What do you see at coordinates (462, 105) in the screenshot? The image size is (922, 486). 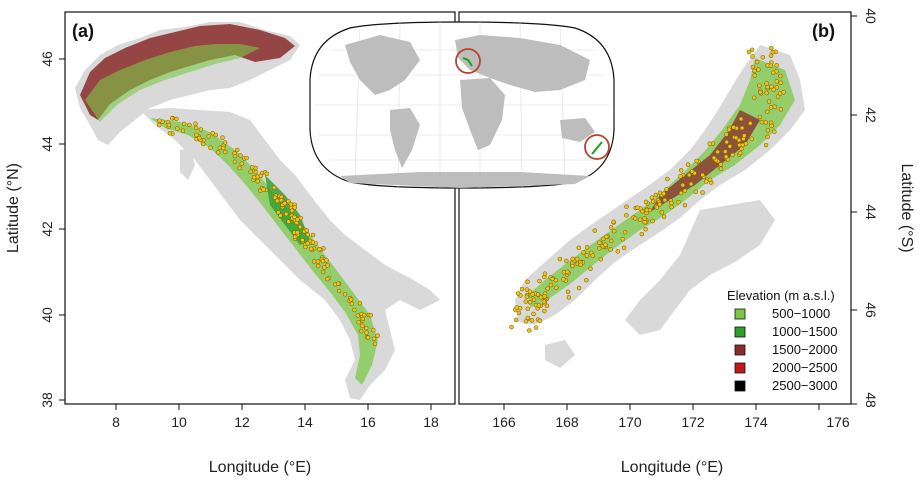 I see `world-inset` at bounding box center [462, 105].